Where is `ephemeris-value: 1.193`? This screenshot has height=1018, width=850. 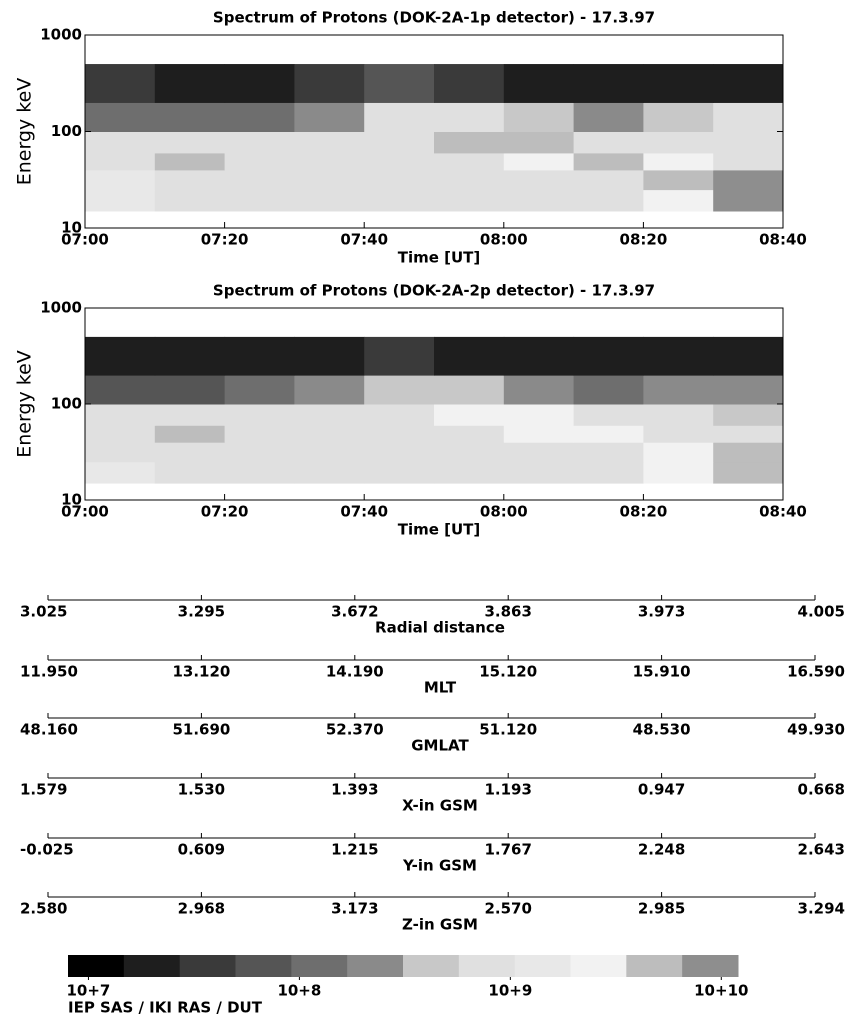 ephemeris-value: 1.193 is located at coordinates (507, 790).